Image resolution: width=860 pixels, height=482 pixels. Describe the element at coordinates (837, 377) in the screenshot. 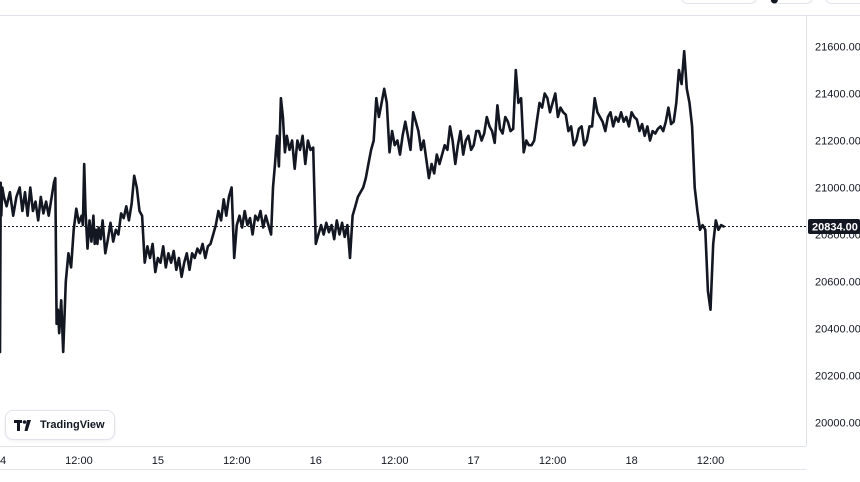

I see `price-tick-label: 20200.00` at that location.